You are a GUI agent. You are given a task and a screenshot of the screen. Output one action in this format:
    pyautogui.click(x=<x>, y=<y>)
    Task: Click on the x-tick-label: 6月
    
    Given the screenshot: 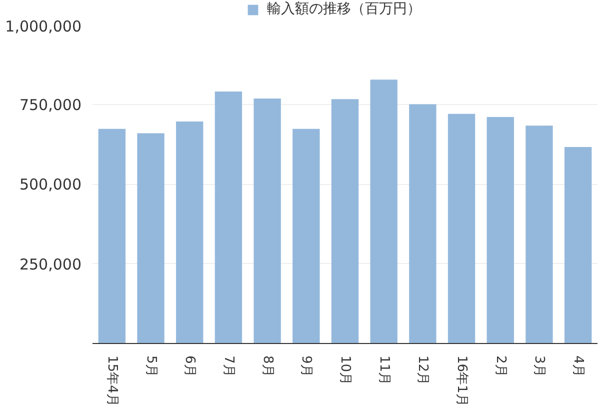 What is the action you would take?
    pyautogui.click(x=190, y=366)
    